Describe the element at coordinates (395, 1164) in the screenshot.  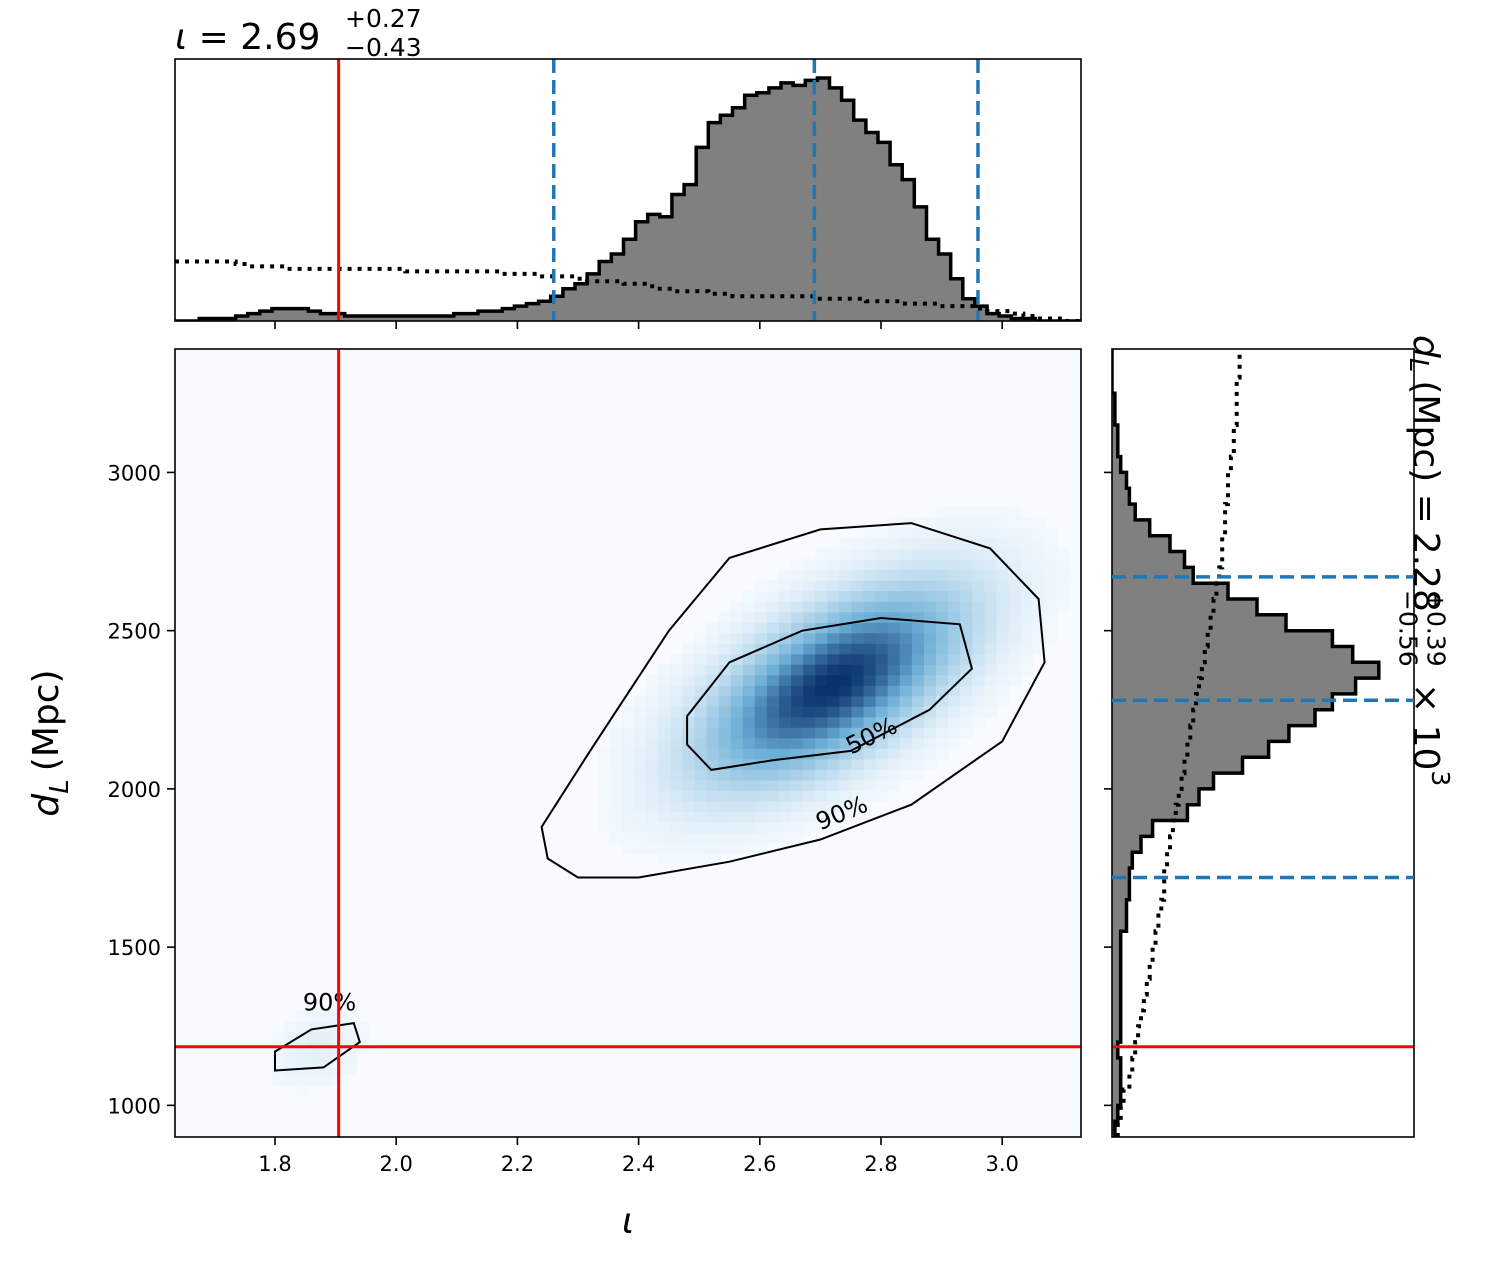
I see `x-tick-label: 2.0` at that location.